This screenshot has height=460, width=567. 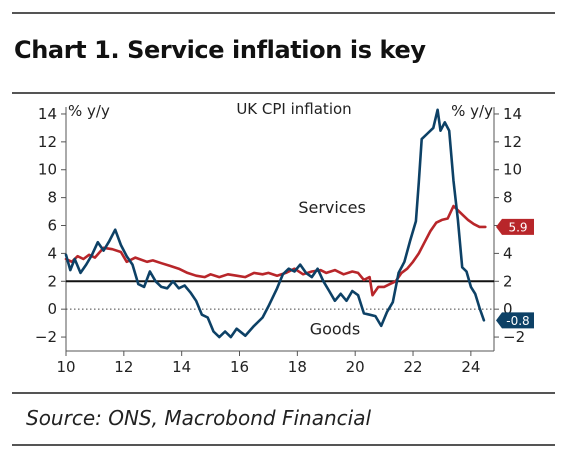 What do you see at coordinates (470, 367) in the screenshot?
I see `x-tick-label: 24` at bounding box center [470, 367].